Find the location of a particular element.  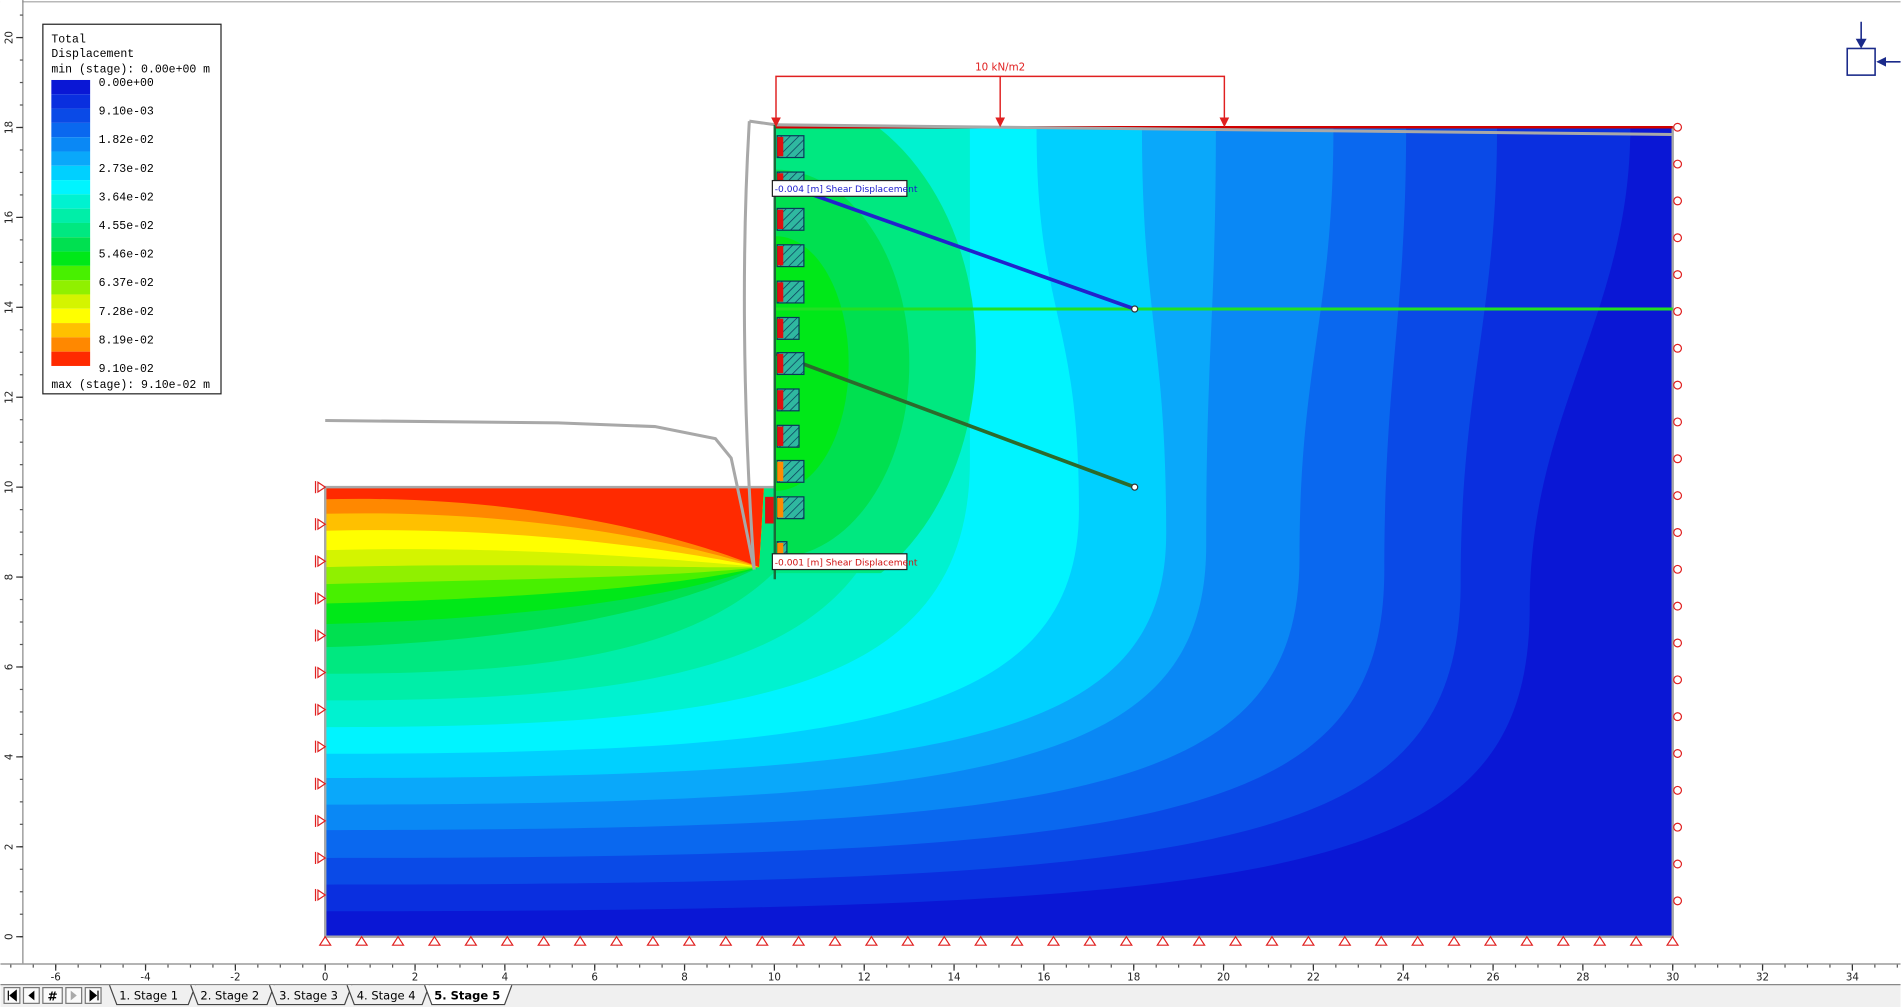

tab-label: 5. Stage 5 is located at coordinates (467, 996).